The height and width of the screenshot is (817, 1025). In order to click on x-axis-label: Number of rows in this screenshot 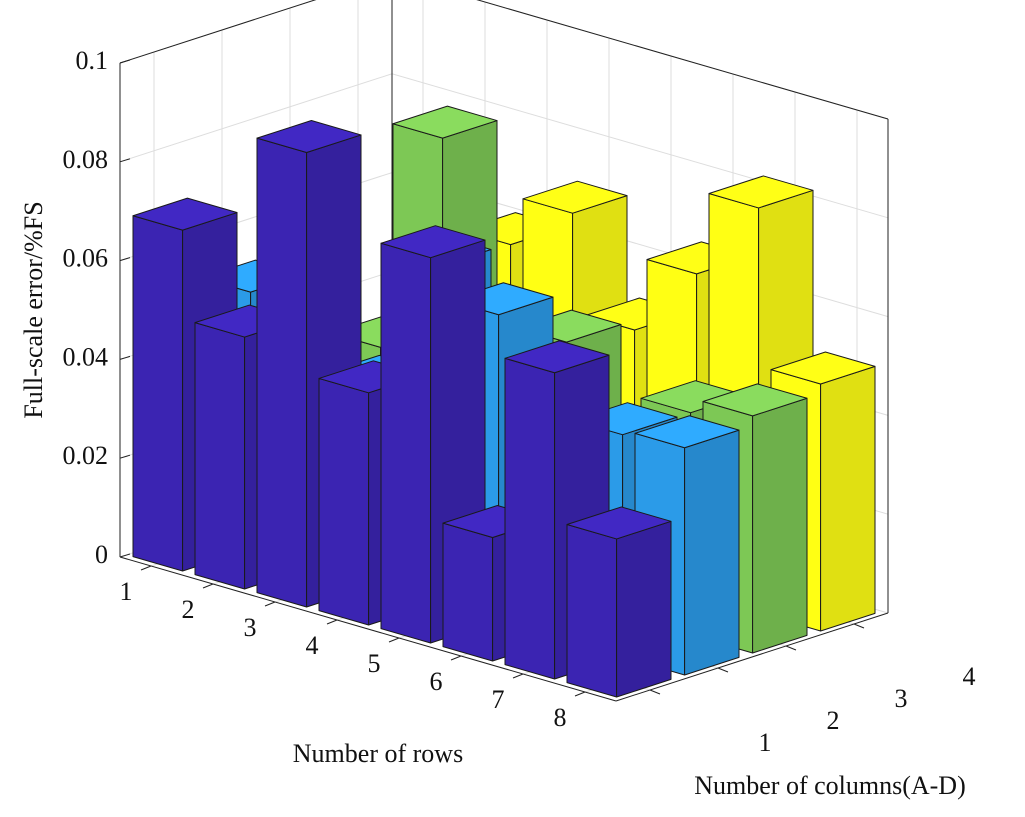, I will do `click(378, 753)`.